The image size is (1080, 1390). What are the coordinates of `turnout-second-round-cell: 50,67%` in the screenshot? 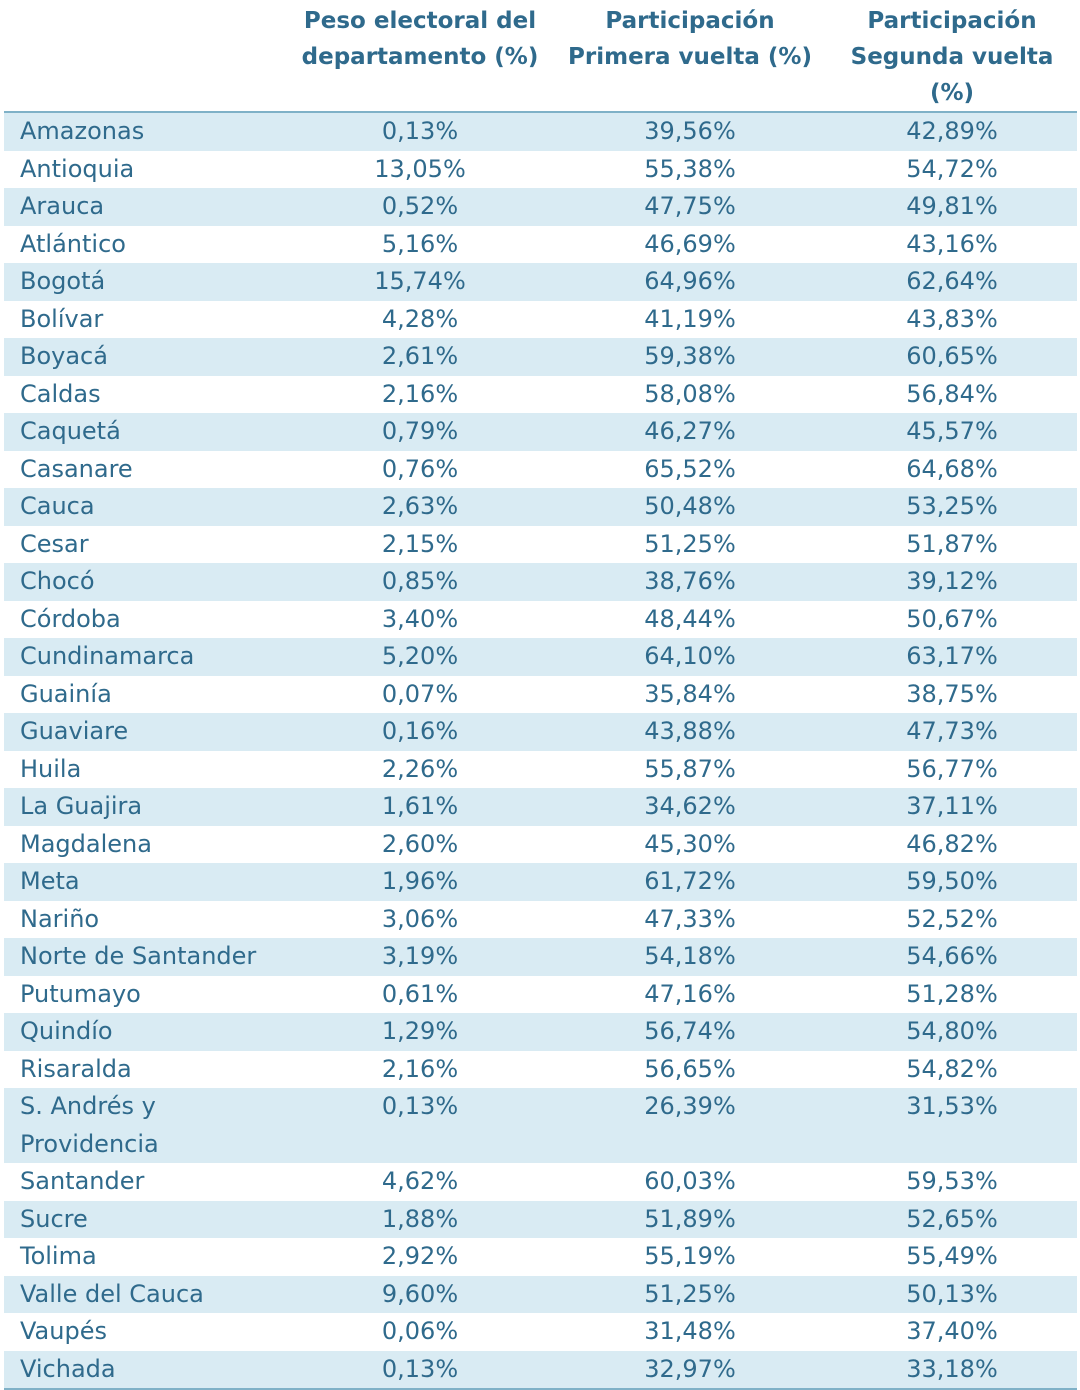 It's located at (952, 619).